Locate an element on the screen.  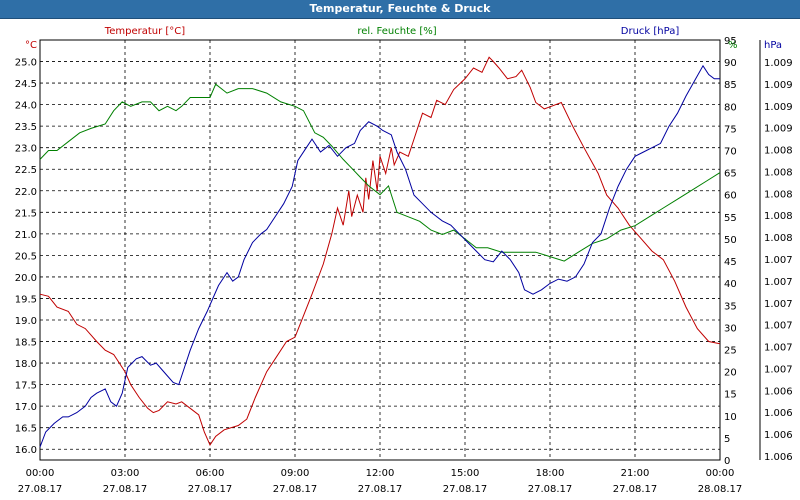
y-left-tick-label: 18.0 is located at coordinates (26, 364).